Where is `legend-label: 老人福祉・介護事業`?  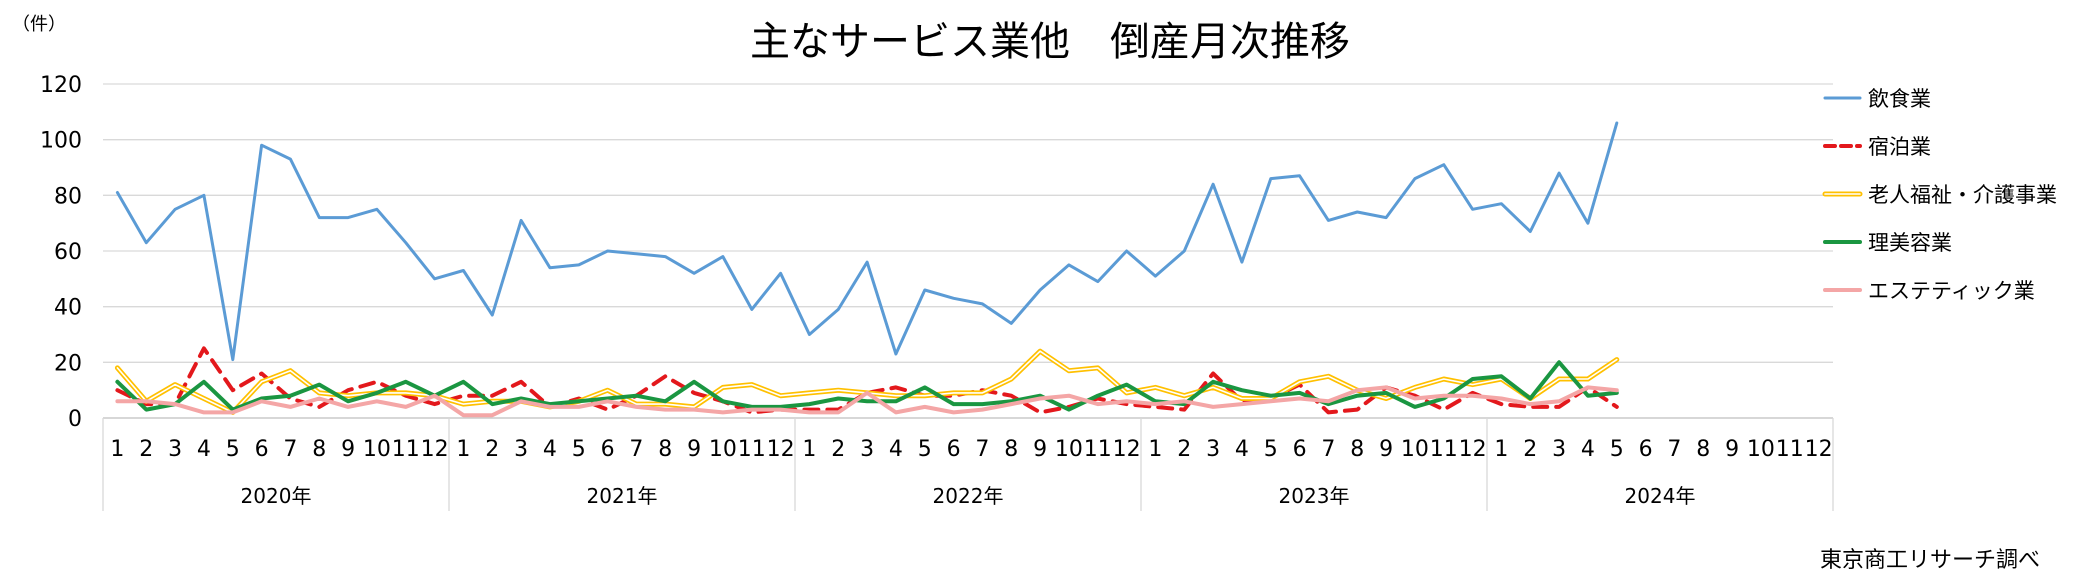 legend-label: 老人福祉・介護事業 is located at coordinates (1962, 195).